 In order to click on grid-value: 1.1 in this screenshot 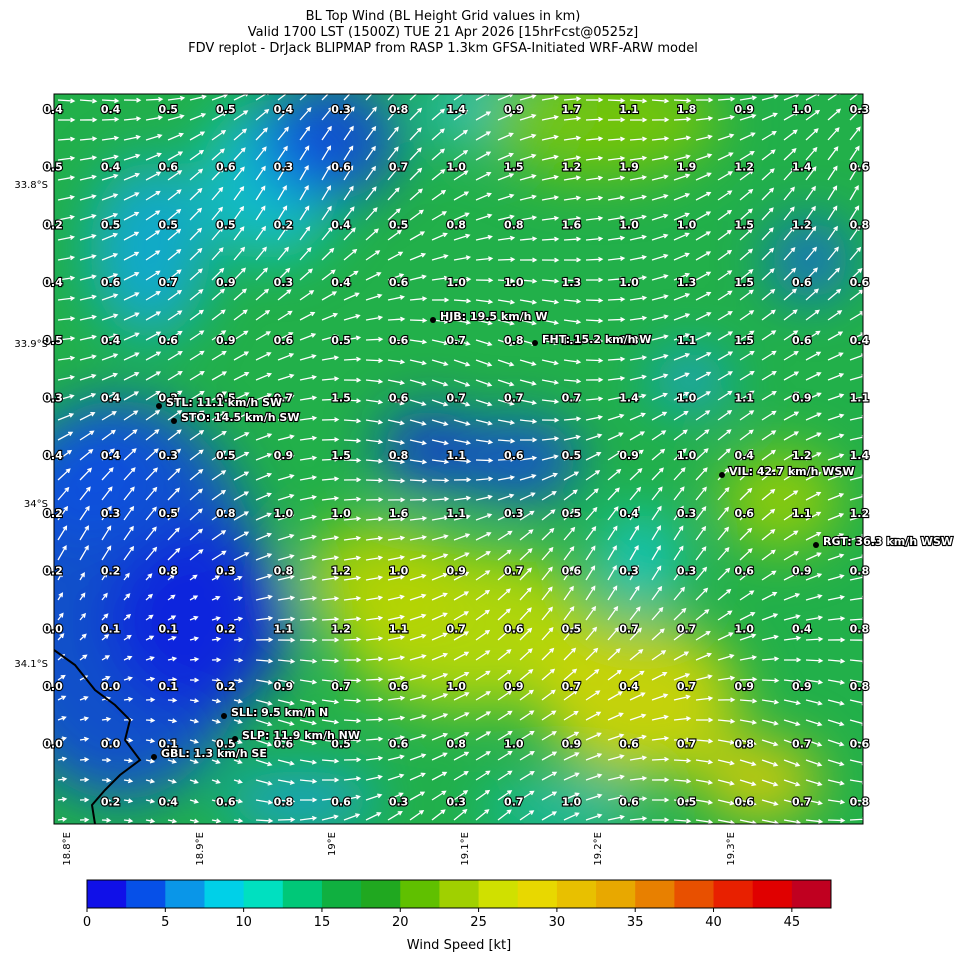, I will do `click(744, 398)`.